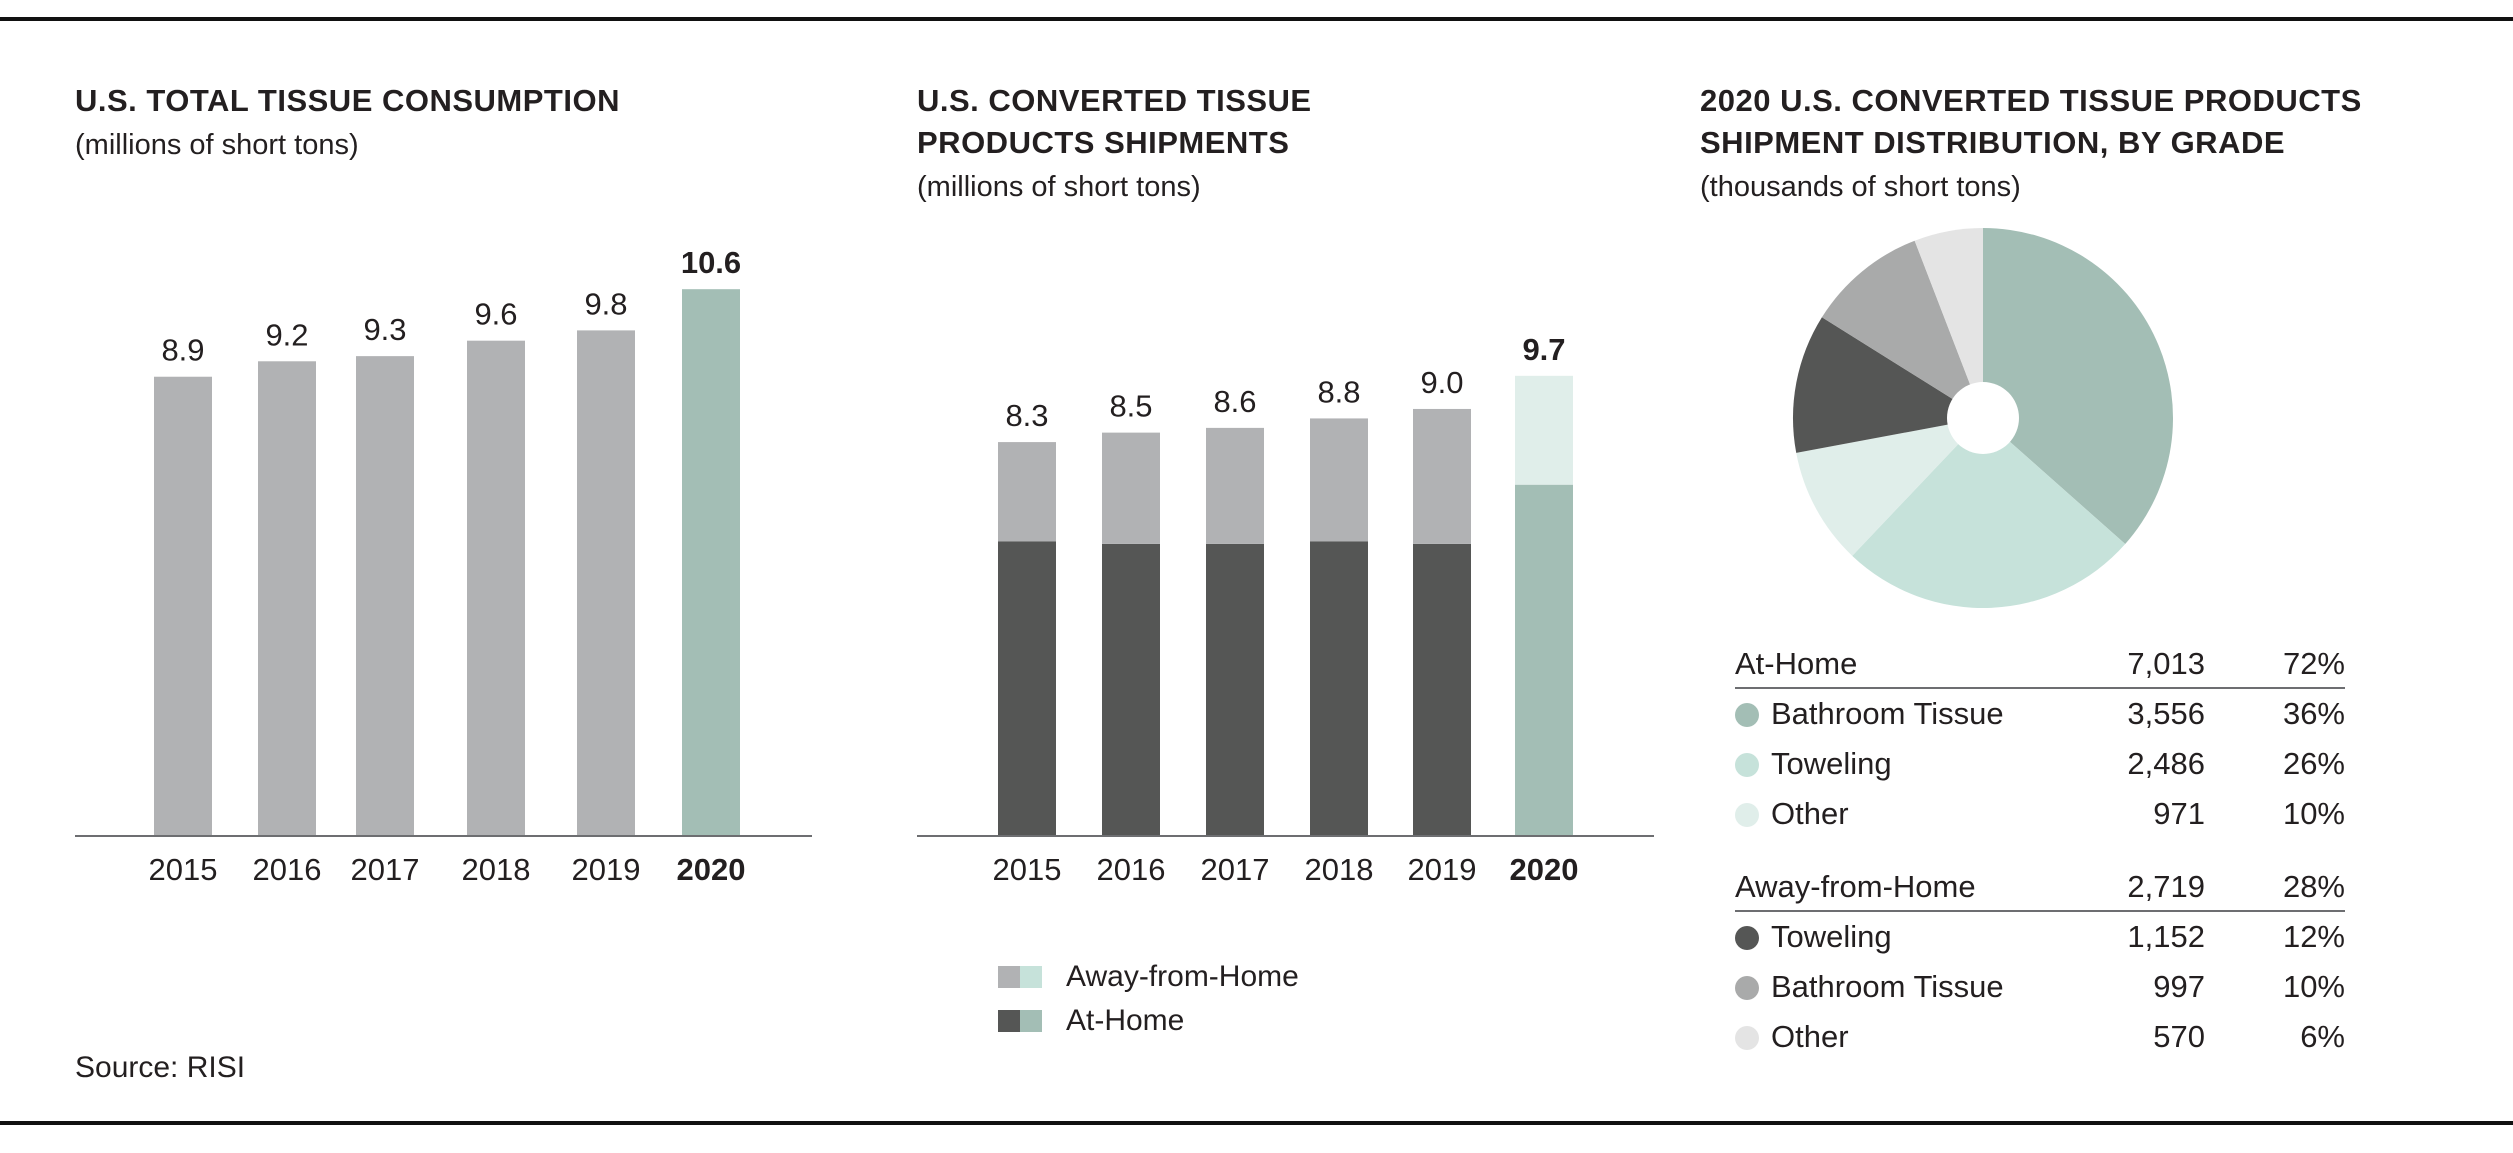 The width and height of the screenshot is (2513, 1153). I want to click on value-label-2015: 8.9, so click(182, 350).